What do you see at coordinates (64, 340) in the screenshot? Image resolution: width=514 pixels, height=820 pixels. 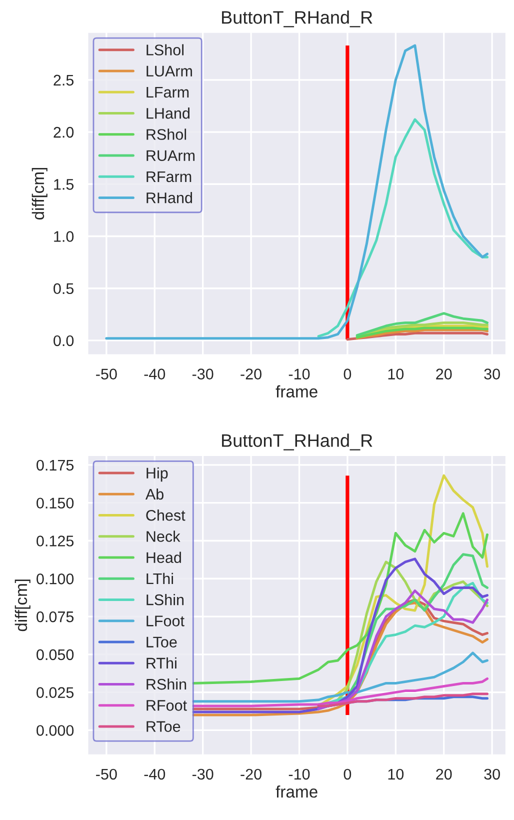 I see `y-tick-label: 0.0` at bounding box center [64, 340].